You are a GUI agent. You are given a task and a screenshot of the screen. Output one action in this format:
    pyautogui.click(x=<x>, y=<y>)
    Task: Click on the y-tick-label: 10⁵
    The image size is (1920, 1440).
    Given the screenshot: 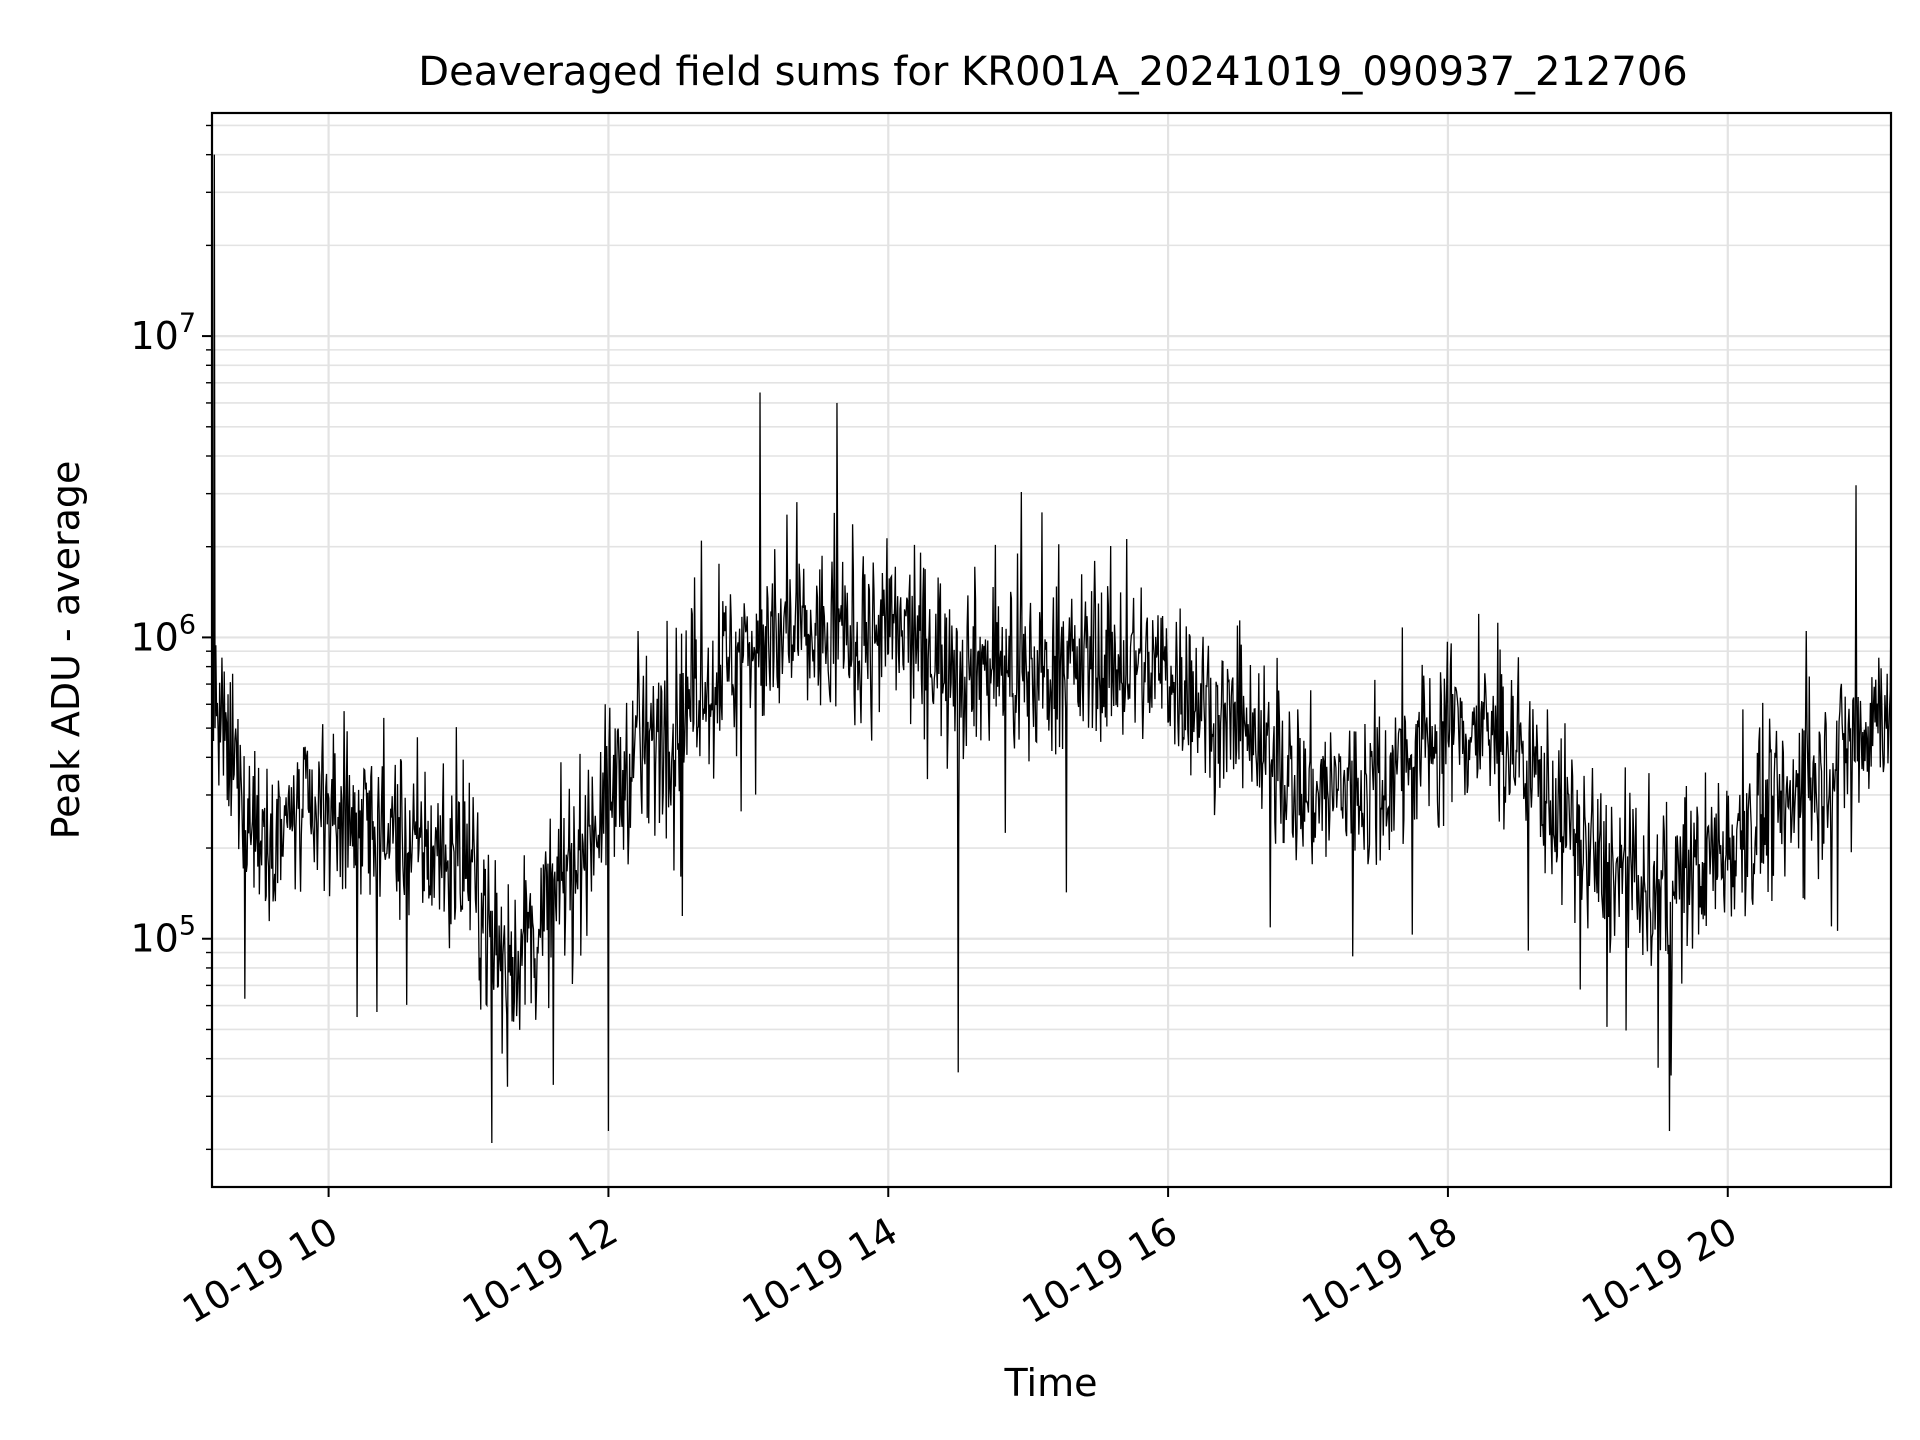 What is the action you would take?
    pyautogui.click(x=163, y=936)
    